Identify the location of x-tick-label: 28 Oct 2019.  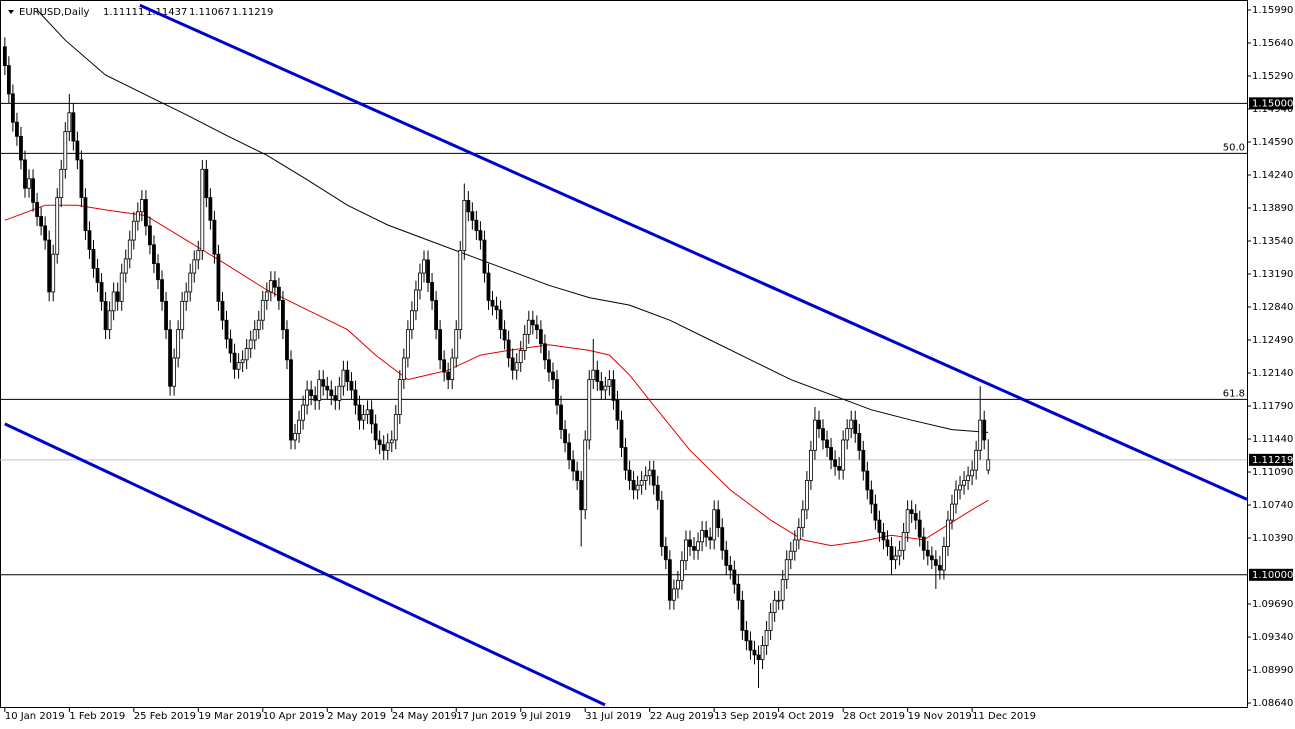
(874, 716).